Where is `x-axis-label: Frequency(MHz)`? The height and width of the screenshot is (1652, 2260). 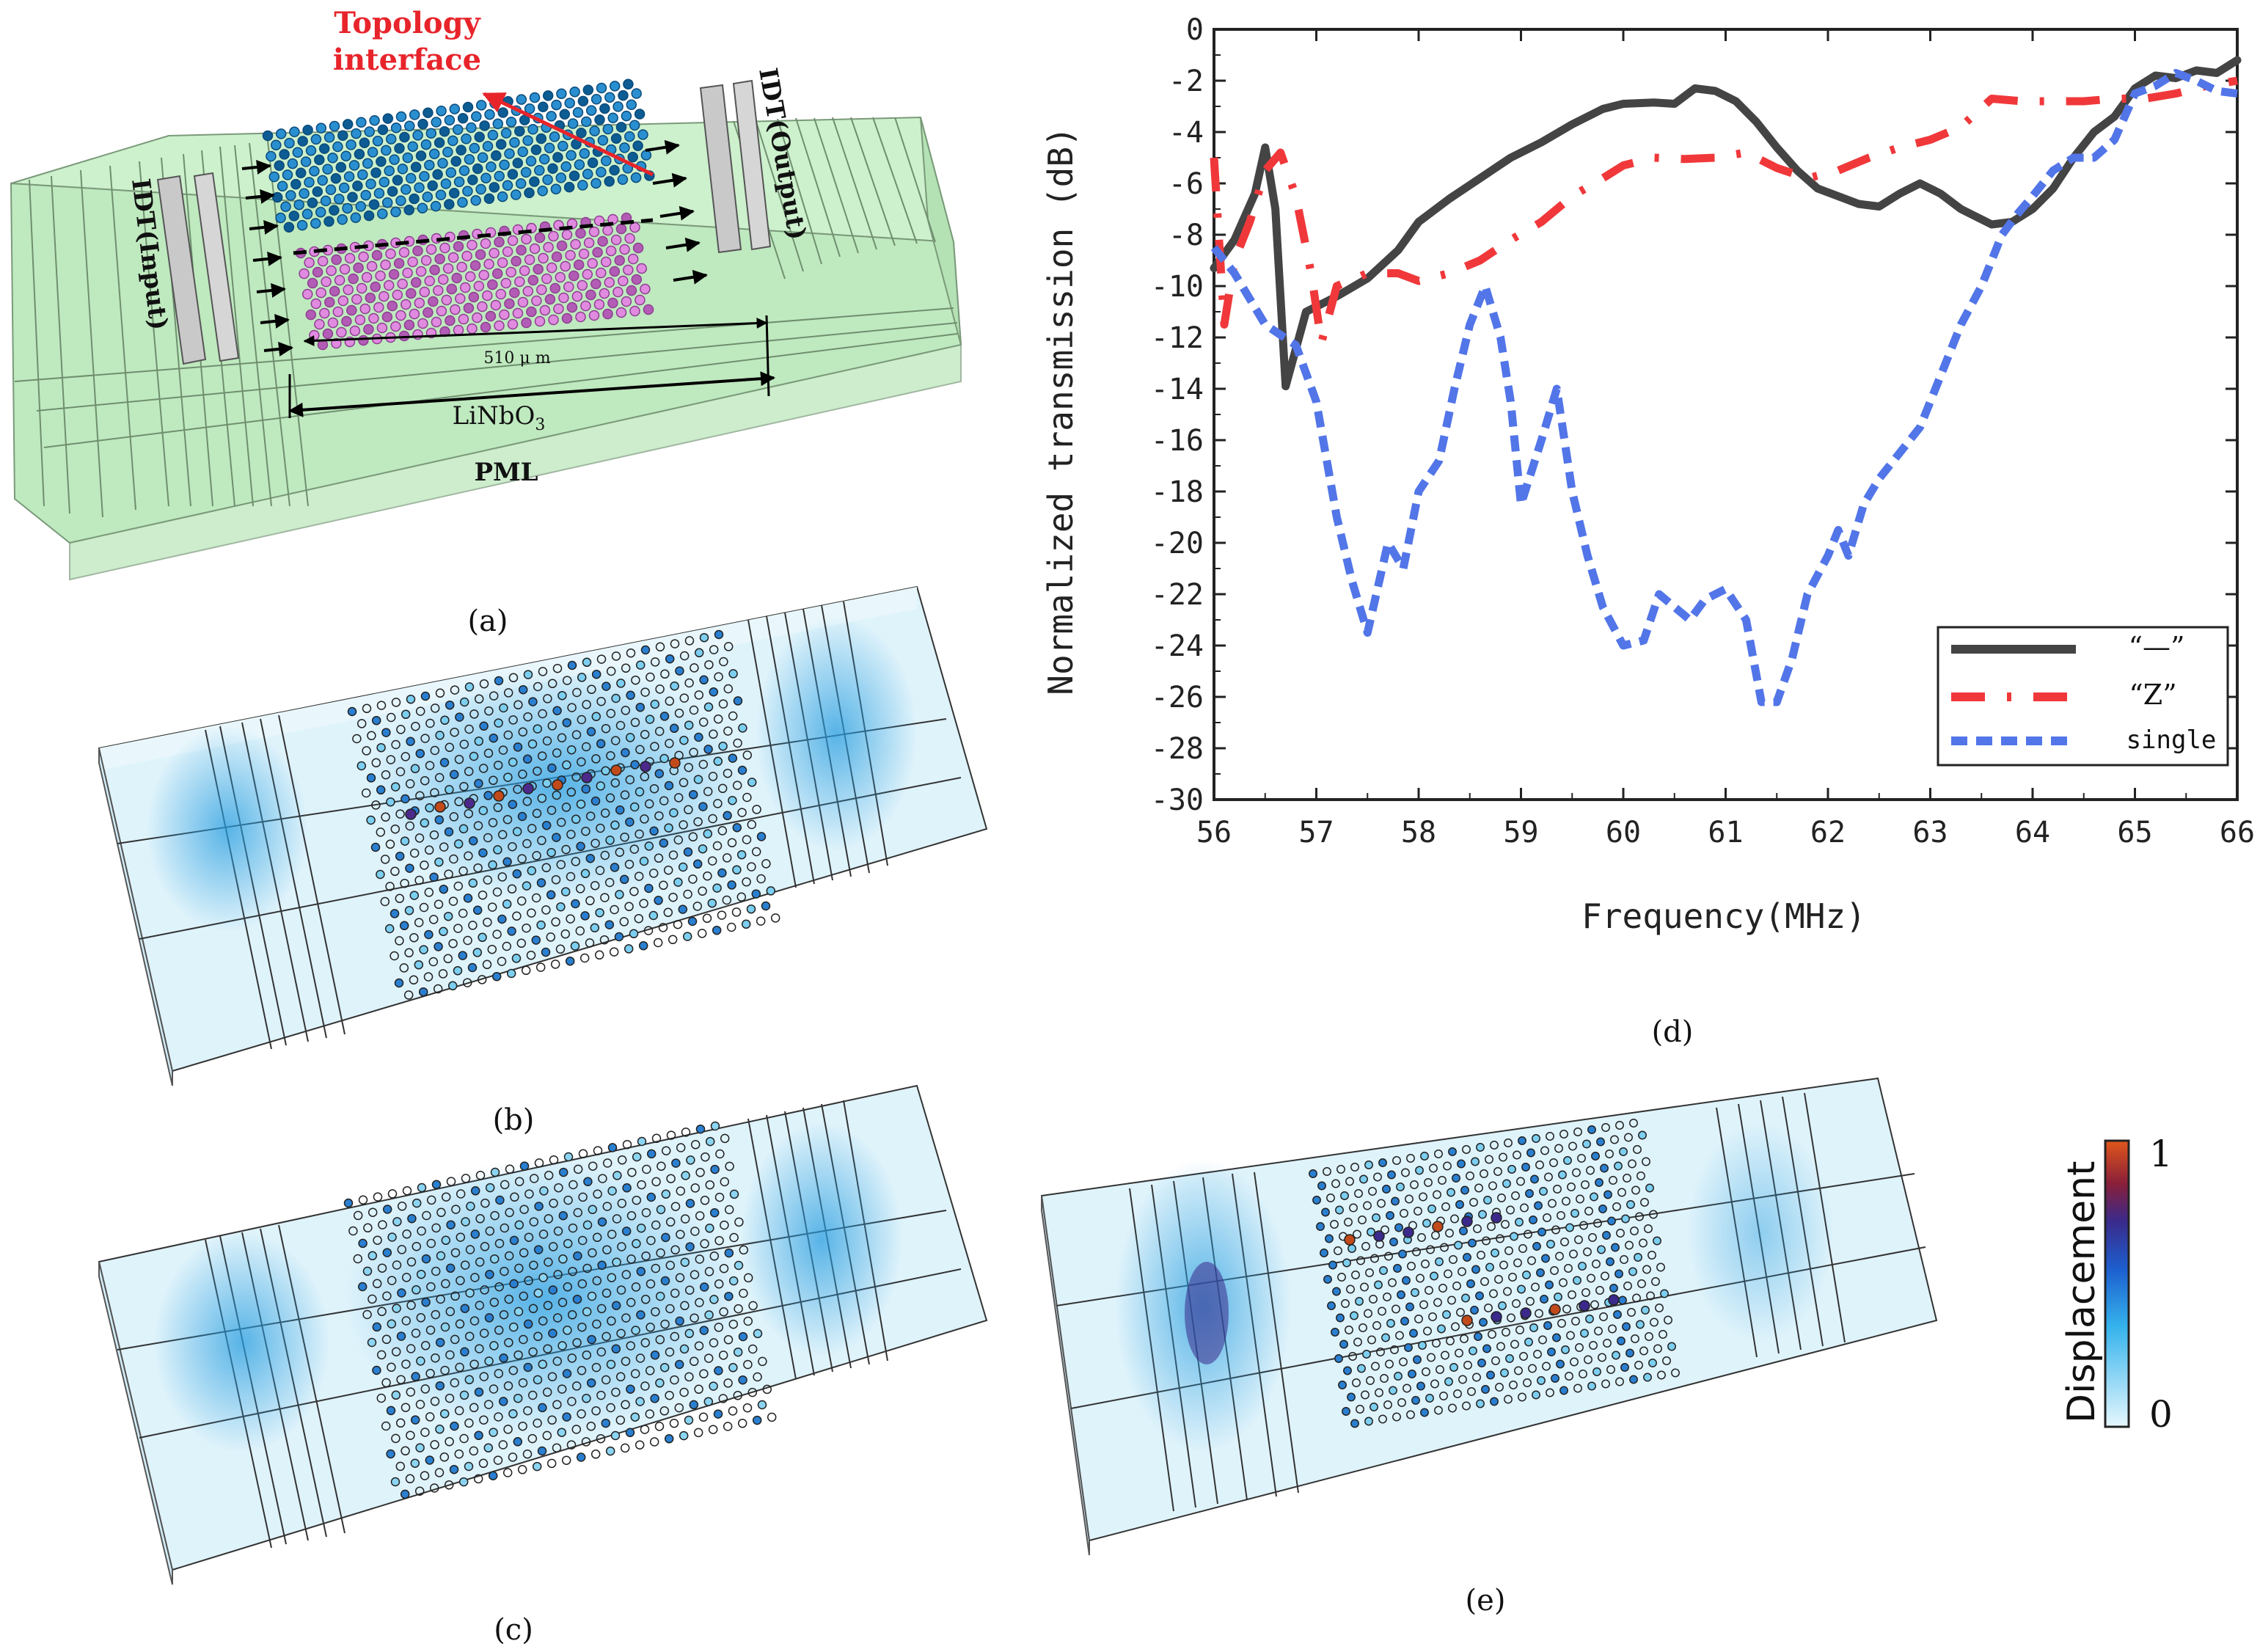 x-axis-label: Frequency(MHz) is located at coordinates (1723, 916).